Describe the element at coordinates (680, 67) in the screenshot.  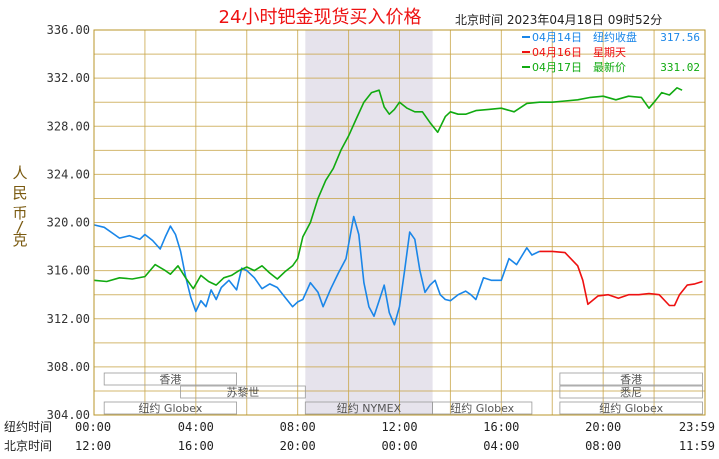
I see `legend-value: 331.02` at that location.